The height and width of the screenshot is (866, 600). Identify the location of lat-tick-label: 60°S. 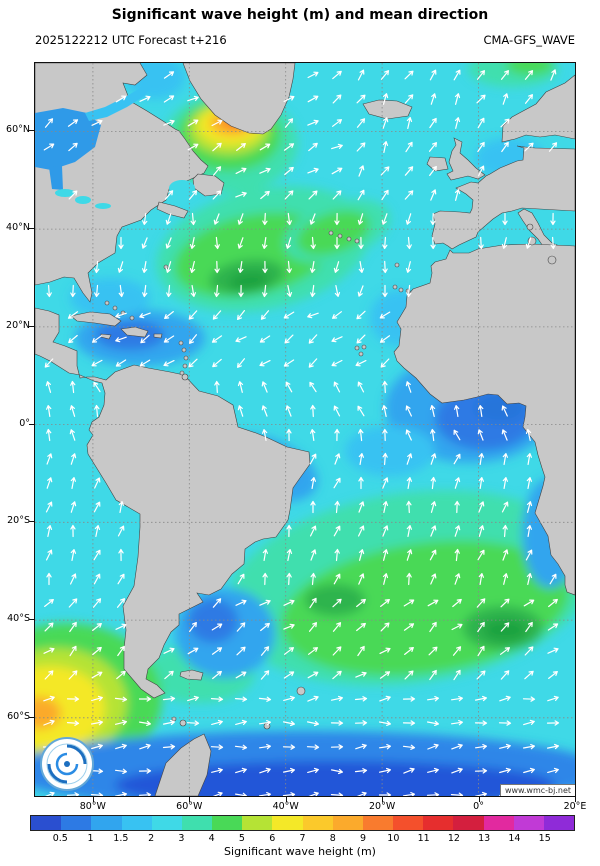
(18, 716).